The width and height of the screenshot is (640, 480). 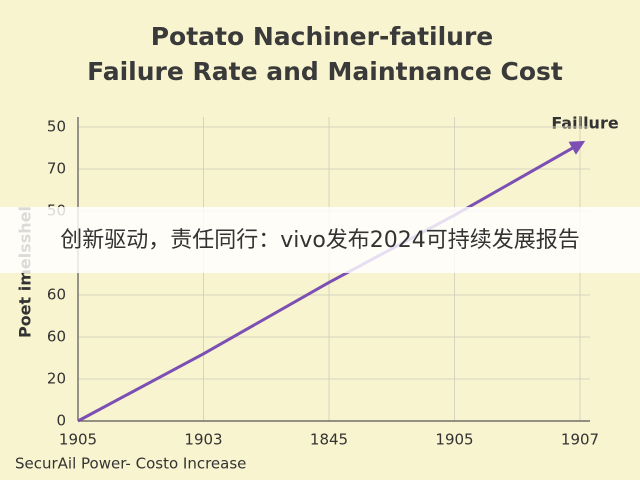 I want to click on y-tick-label: 70, so click(x=56, y=169).